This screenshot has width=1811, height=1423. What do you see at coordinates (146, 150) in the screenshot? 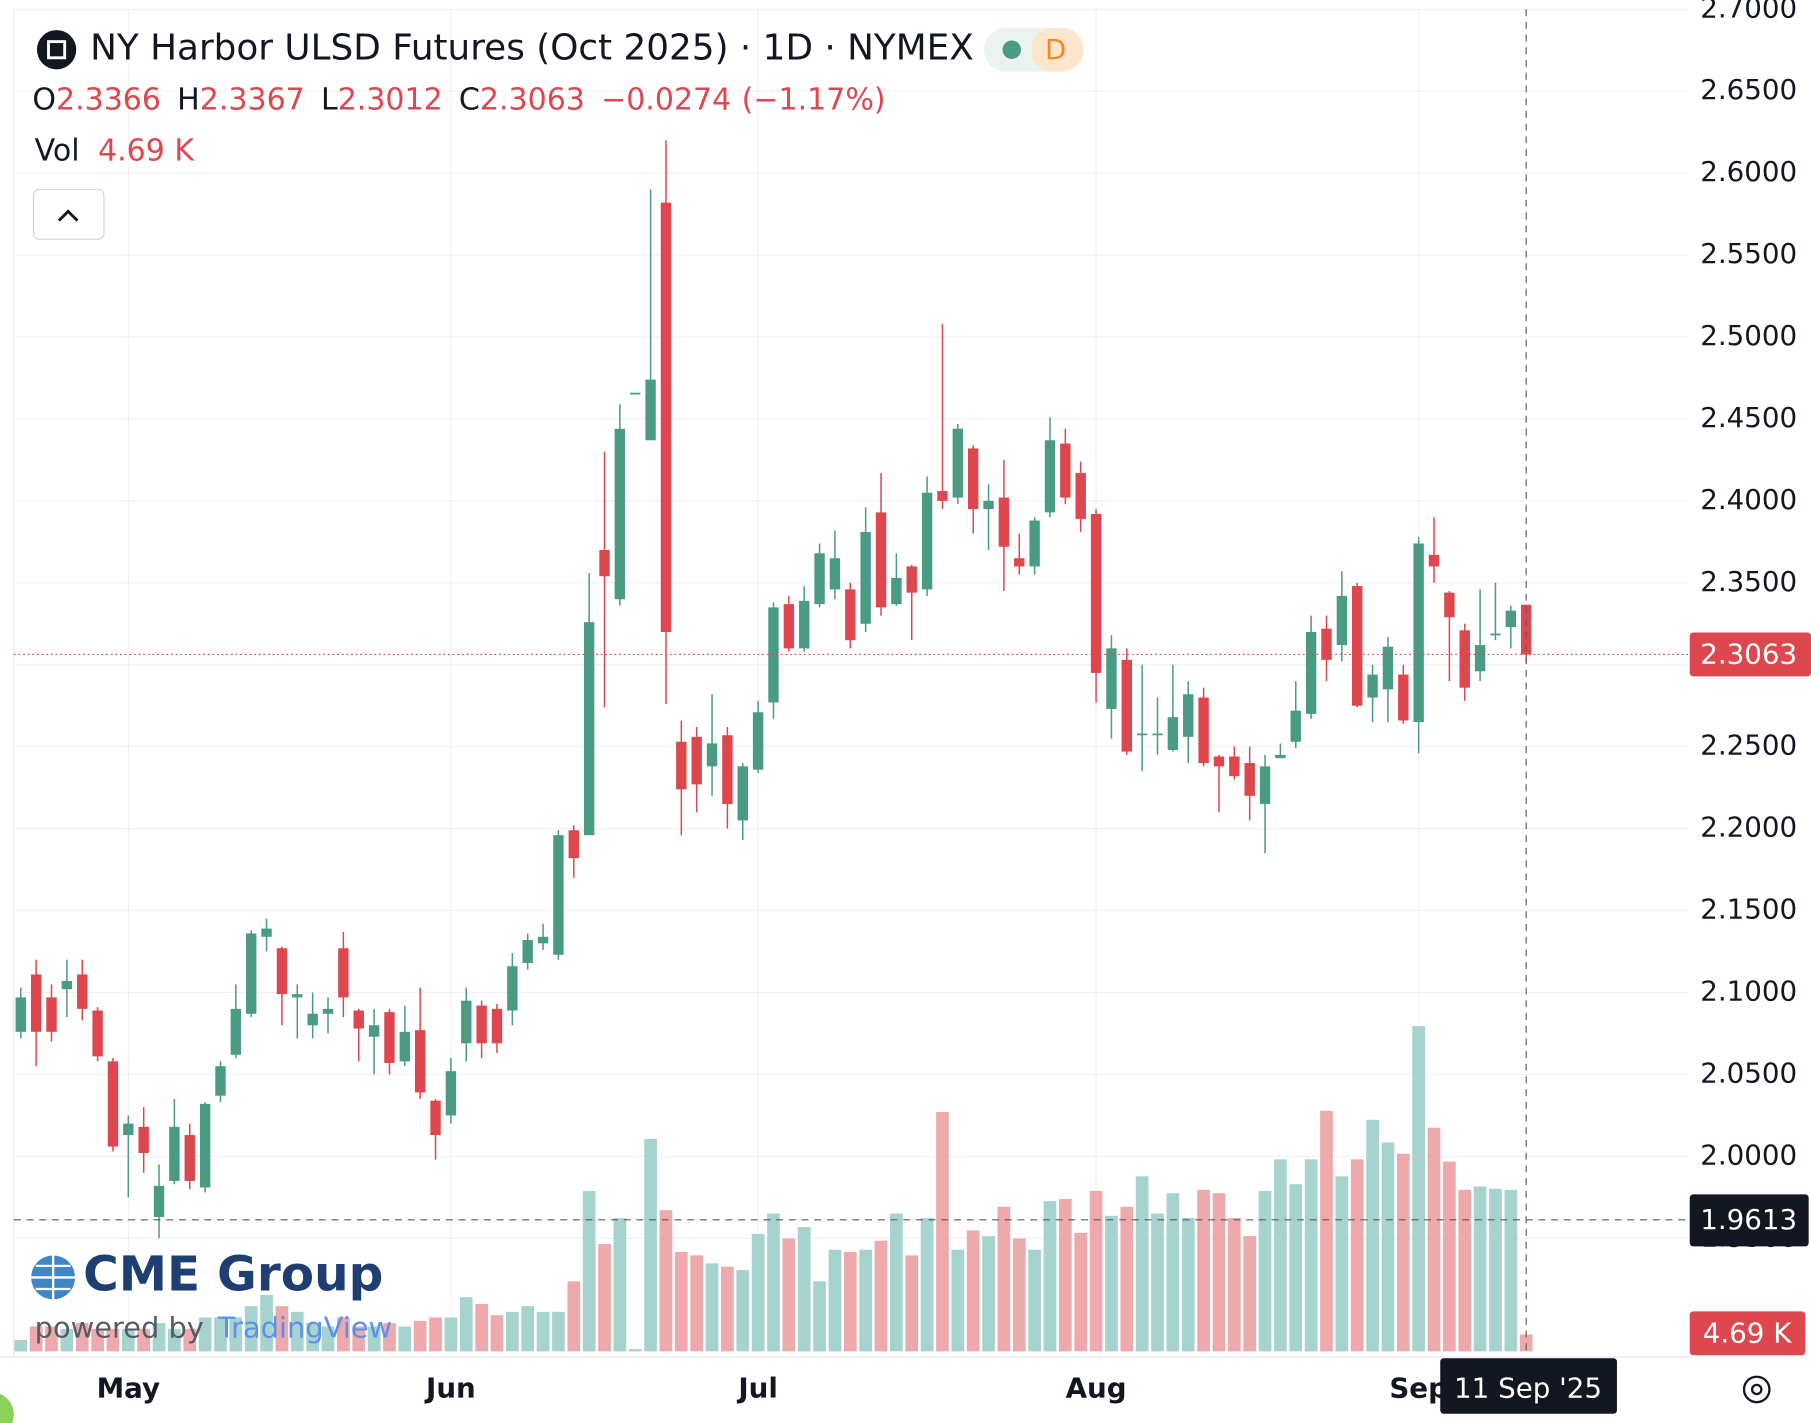
I see `volume-value: 4.69 K` at bounding box center [146, 150].